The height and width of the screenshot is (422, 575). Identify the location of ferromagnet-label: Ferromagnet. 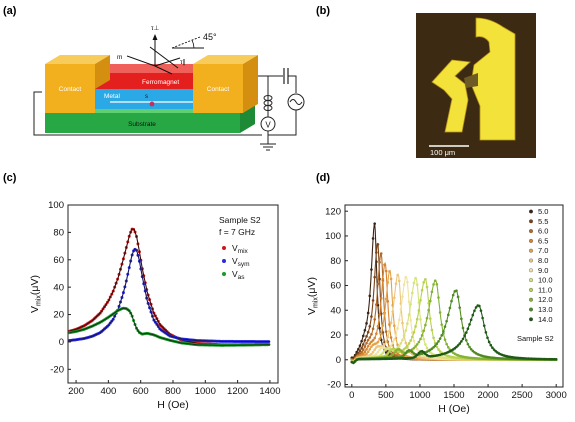
(160, 82).